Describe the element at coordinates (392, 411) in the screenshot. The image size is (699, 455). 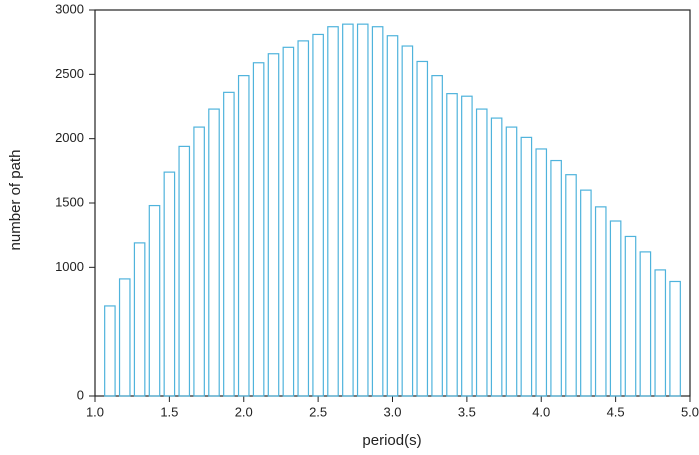
I see `x-tick-label: 3.0` at that location.